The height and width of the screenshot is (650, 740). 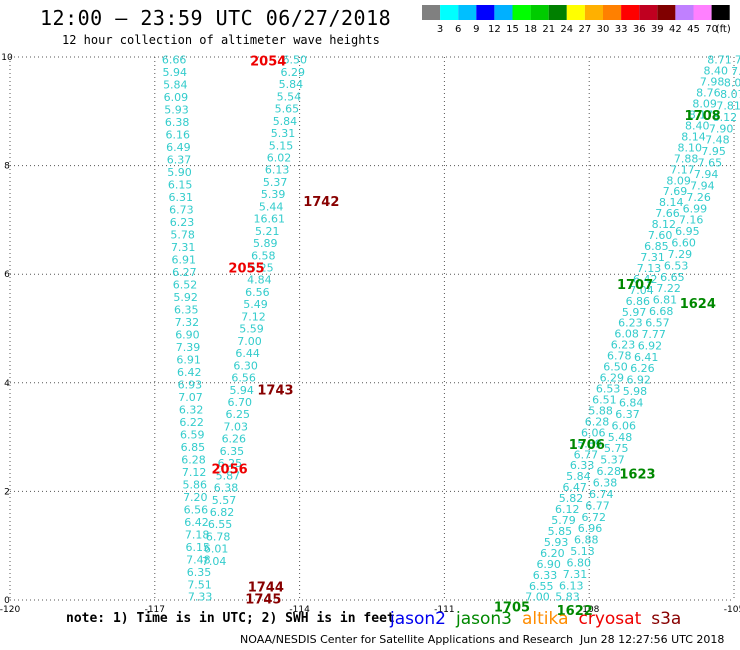 What do you see at coordinates (321, 202) in the screenshot?
I see `pass-time-label: 1742` at bounding box center [321, 202].